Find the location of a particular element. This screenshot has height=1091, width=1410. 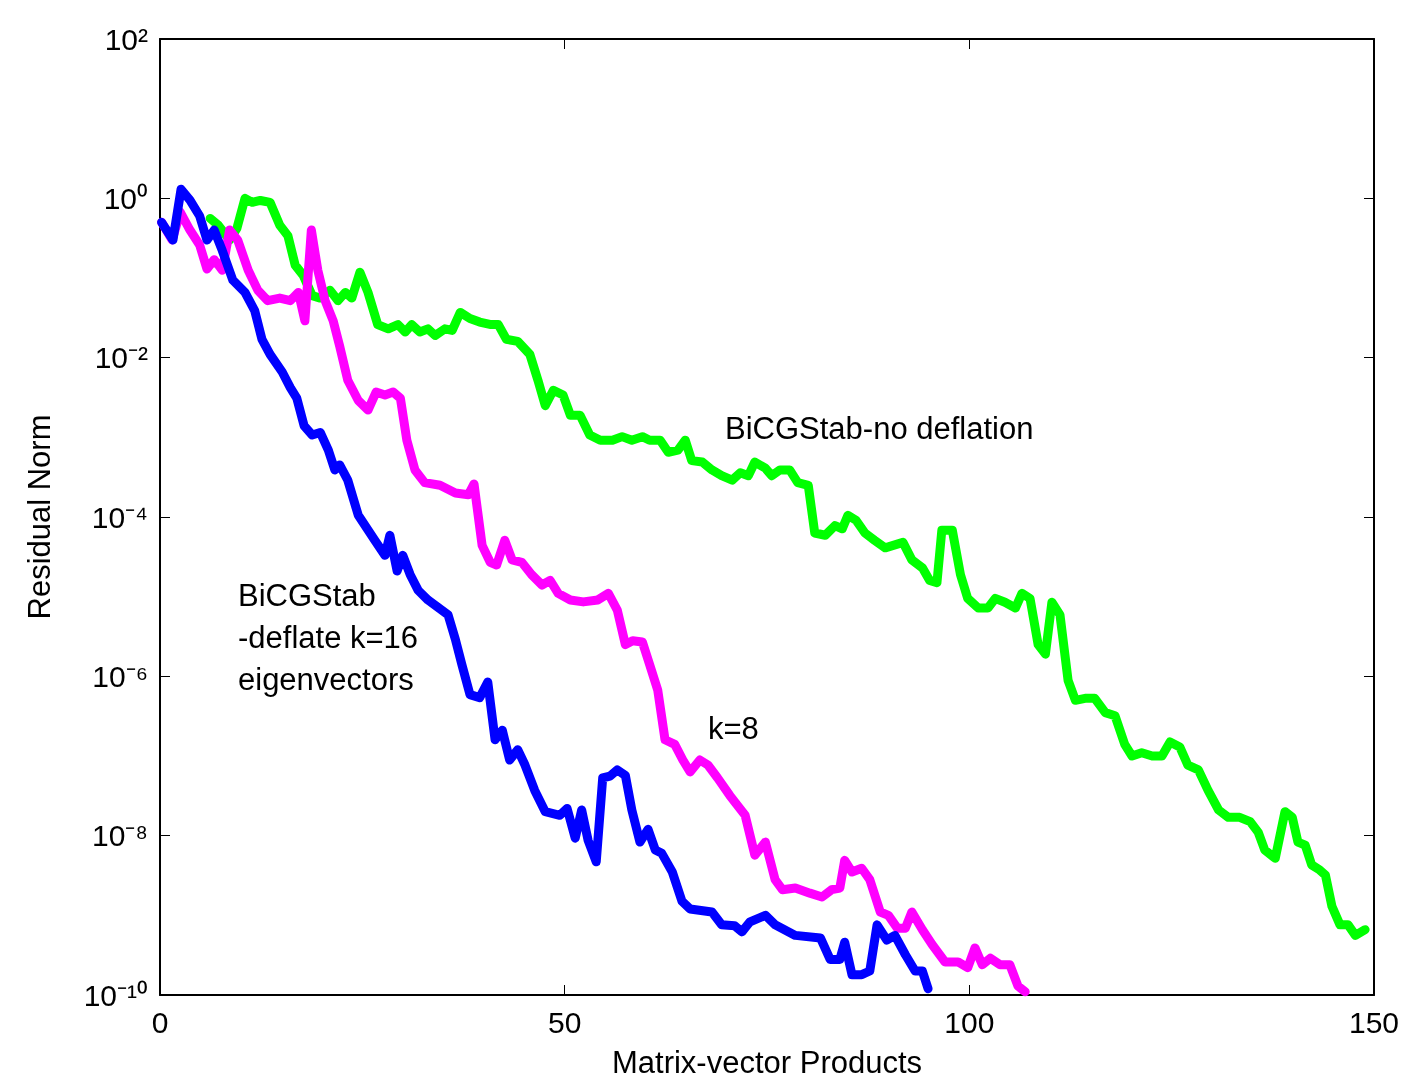

y-tick-label: 10⁻² is located at coordinates (121, 358).